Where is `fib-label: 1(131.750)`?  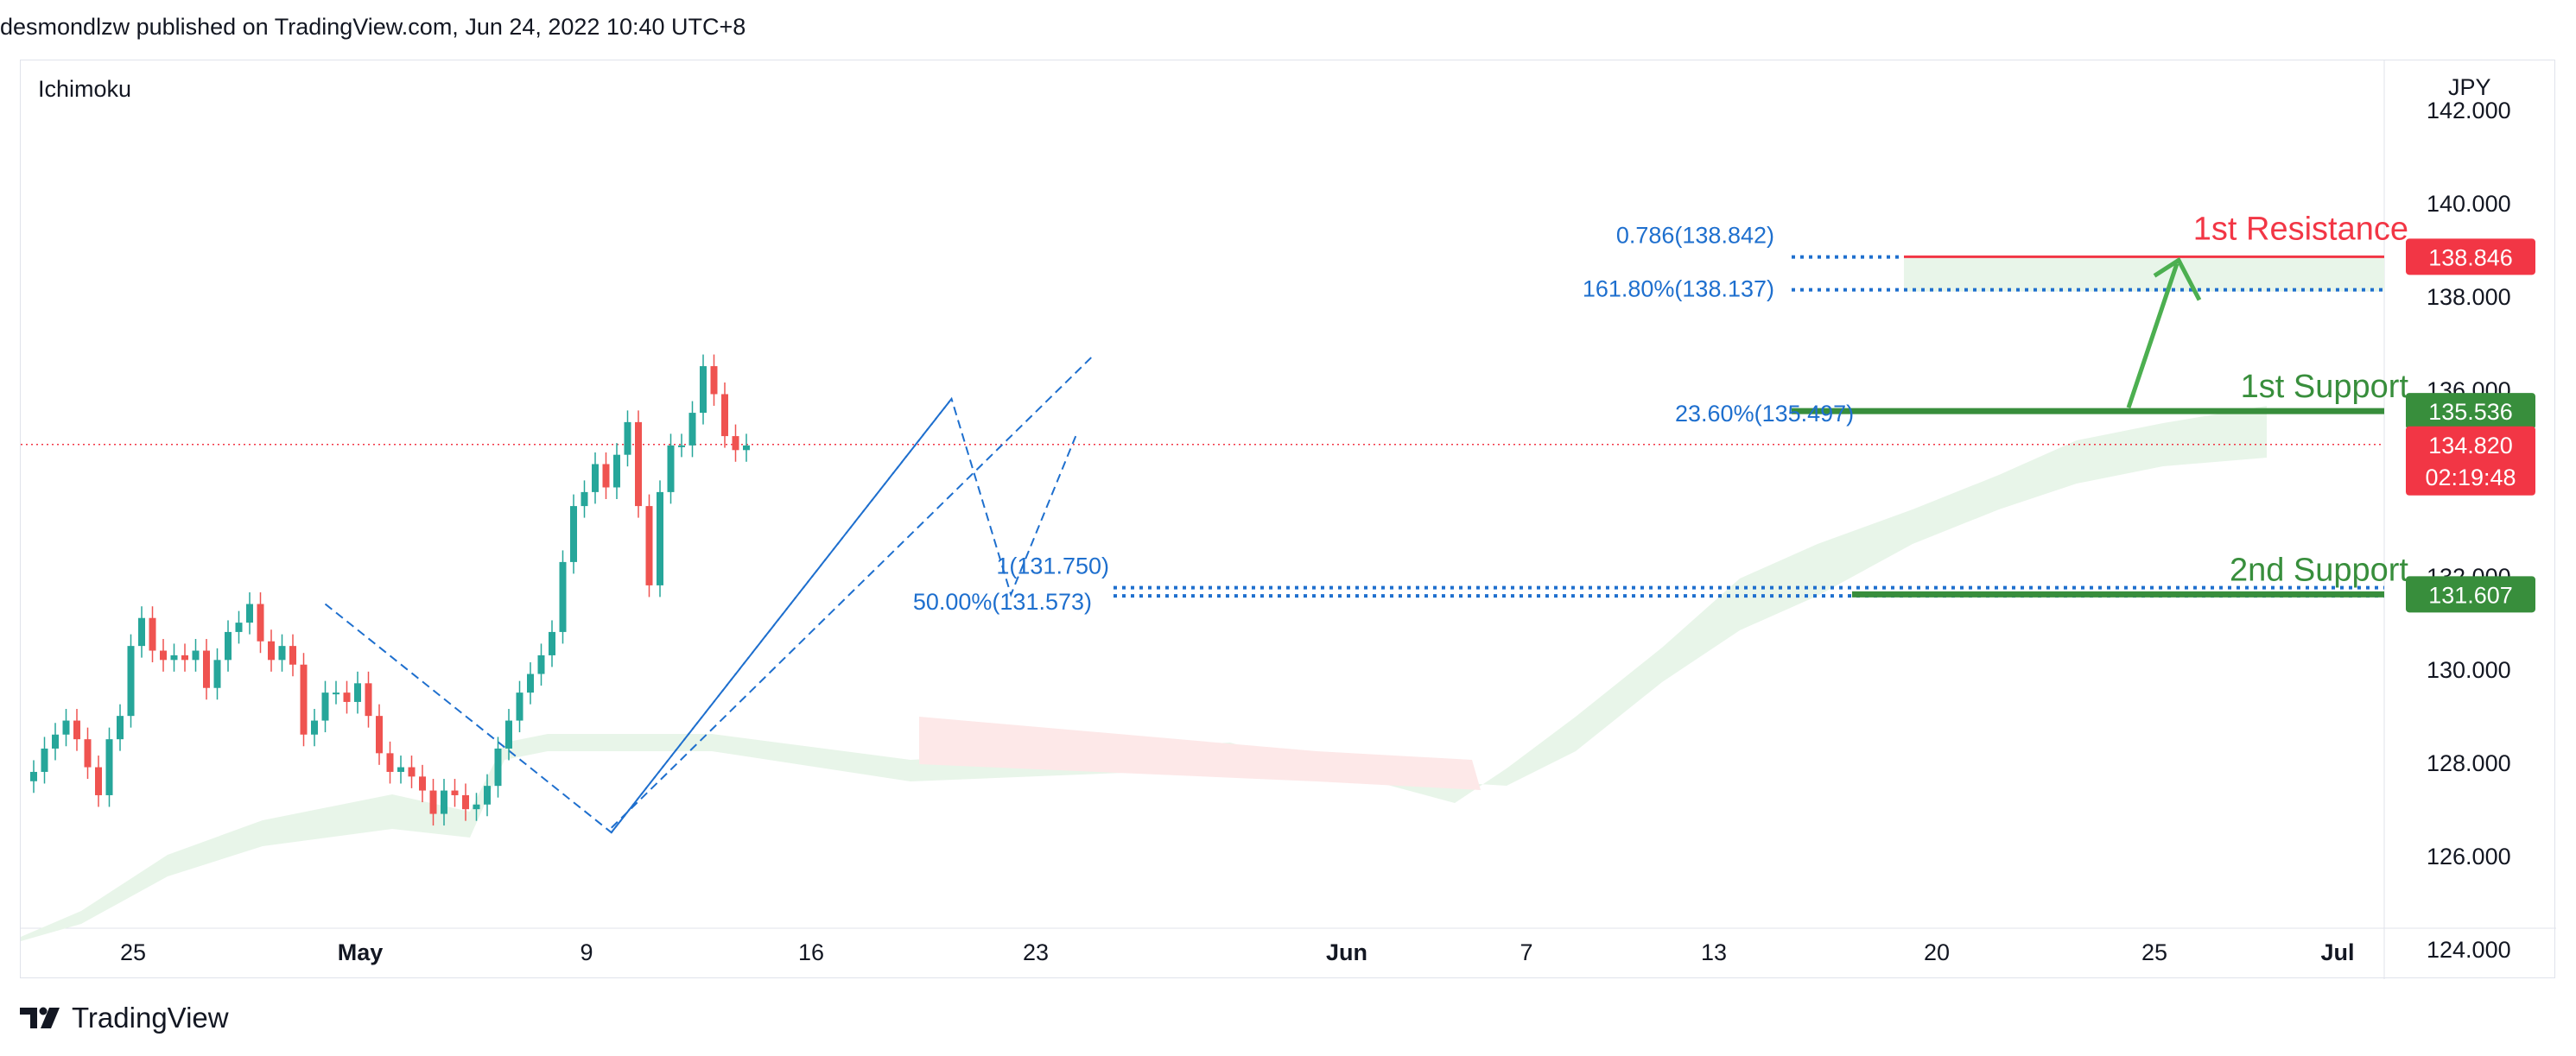
fib-label: 1(131.750) is located at coordinates (1052, 566).